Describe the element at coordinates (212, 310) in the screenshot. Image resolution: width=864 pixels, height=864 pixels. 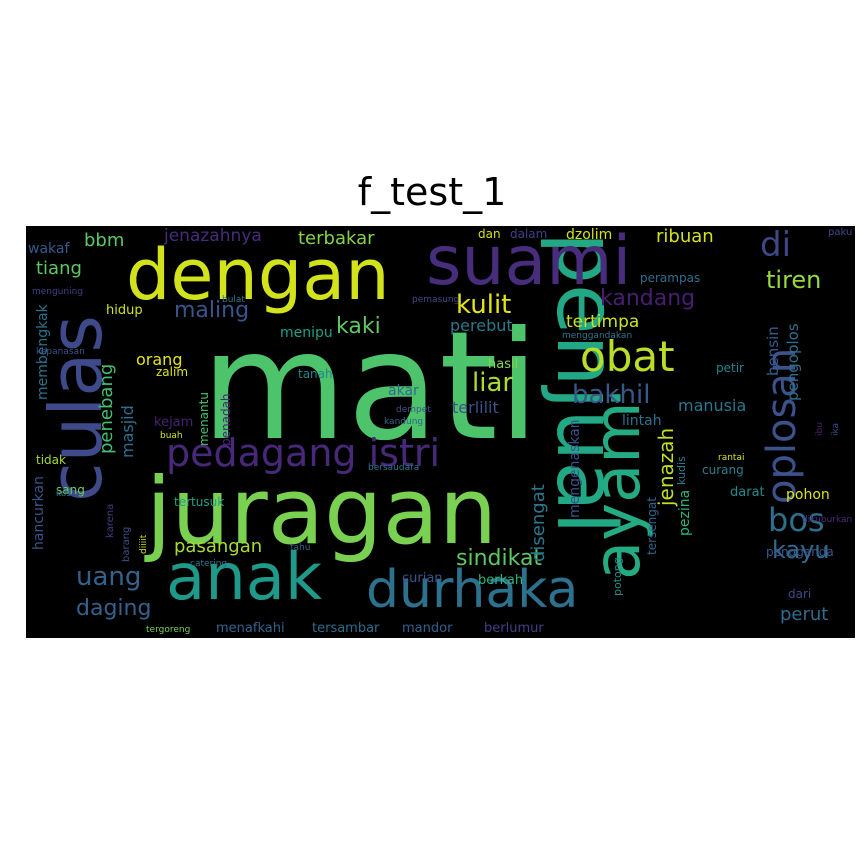
I see `cloud-word: maling` at that location.